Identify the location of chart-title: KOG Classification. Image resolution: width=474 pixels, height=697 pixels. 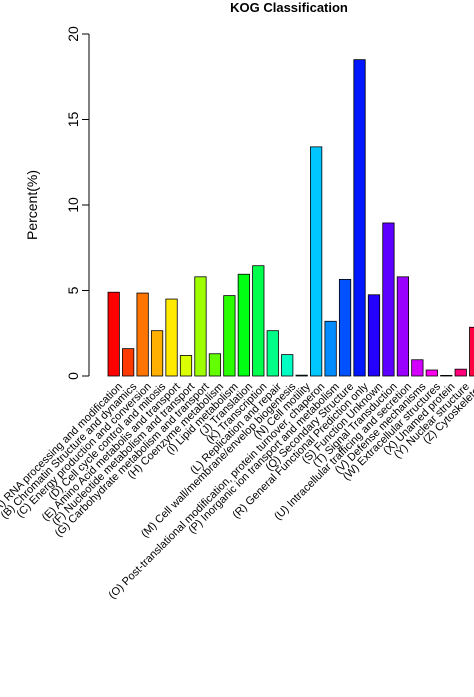
(289, 7).